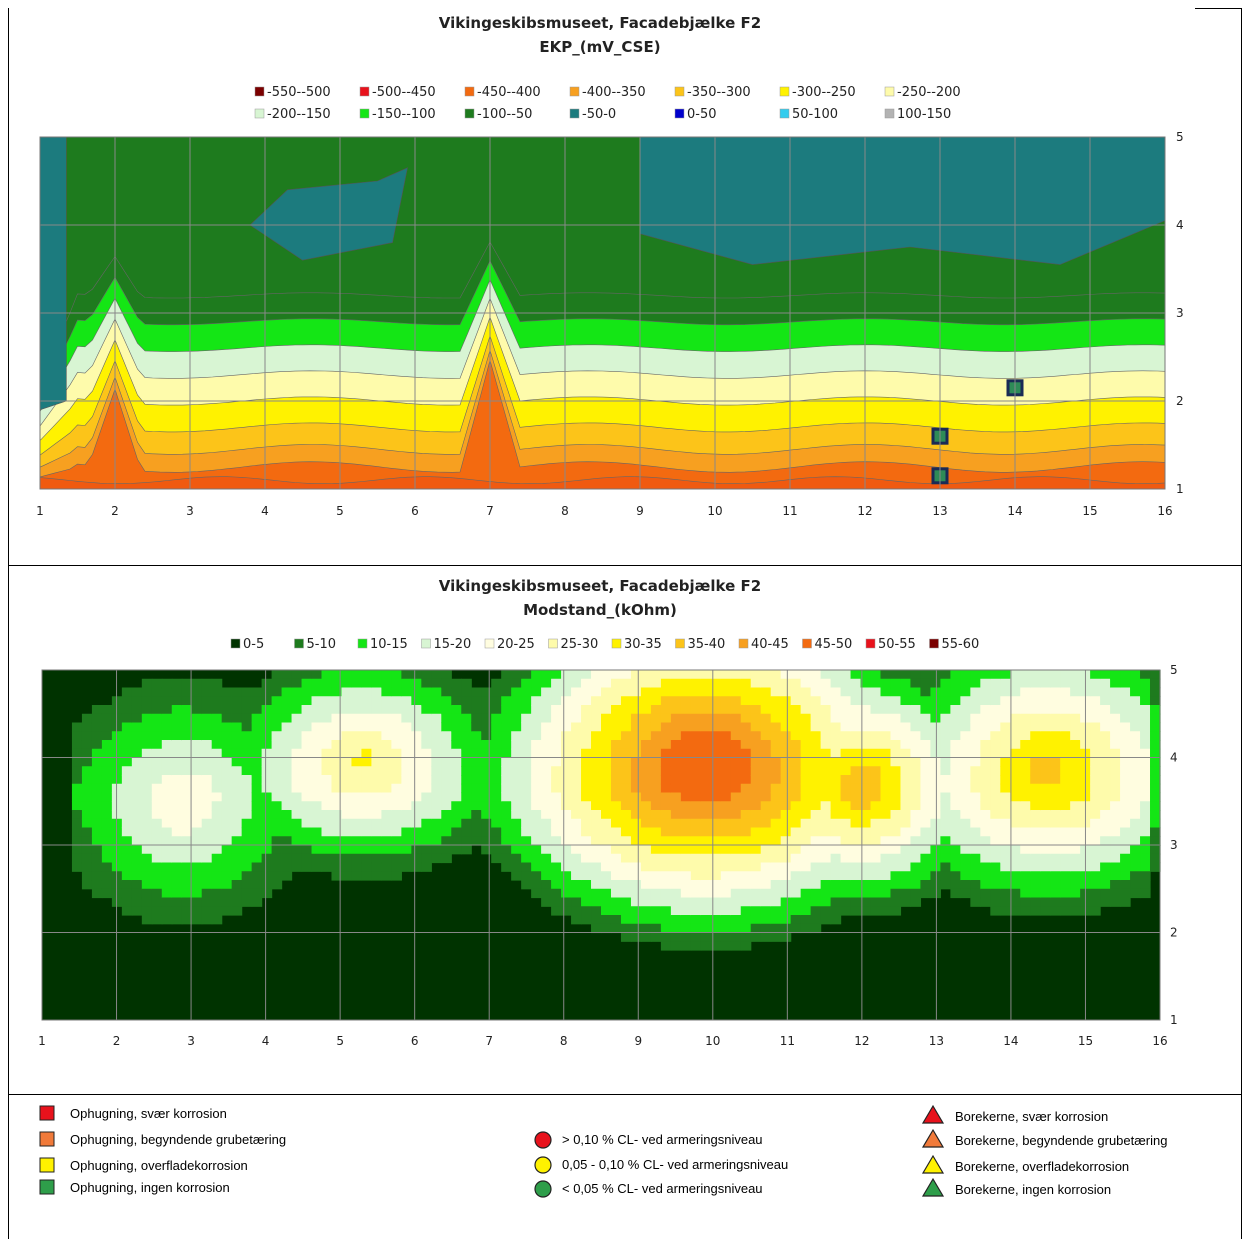 The width and height of the screenshot is (1243, 1240). Describe the element at coordinates (340, 1041) in the screenshot. I see `x-tick-label: 5` at that location.